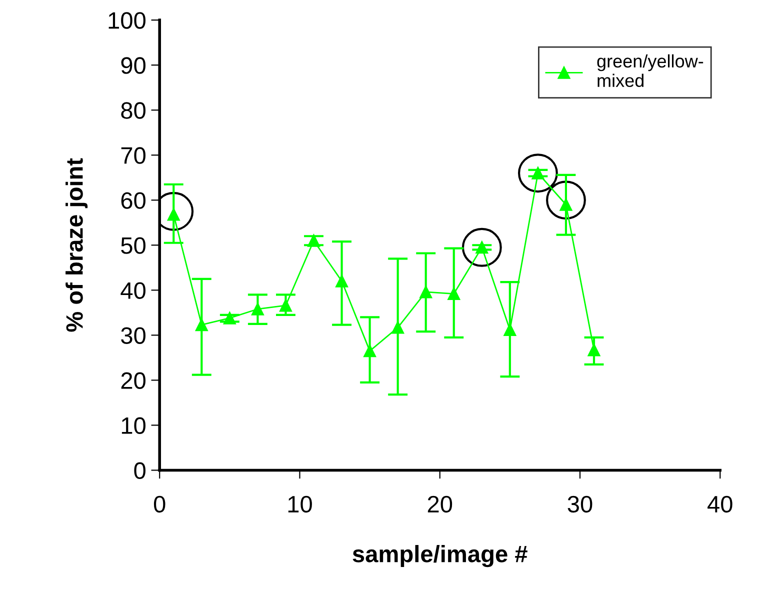 This screenshot has width=771, height=590. What do you see at coordinates (133, 155) in the screenshot?
I see `y-tick-label: 70` at bounding box center [133, 155].